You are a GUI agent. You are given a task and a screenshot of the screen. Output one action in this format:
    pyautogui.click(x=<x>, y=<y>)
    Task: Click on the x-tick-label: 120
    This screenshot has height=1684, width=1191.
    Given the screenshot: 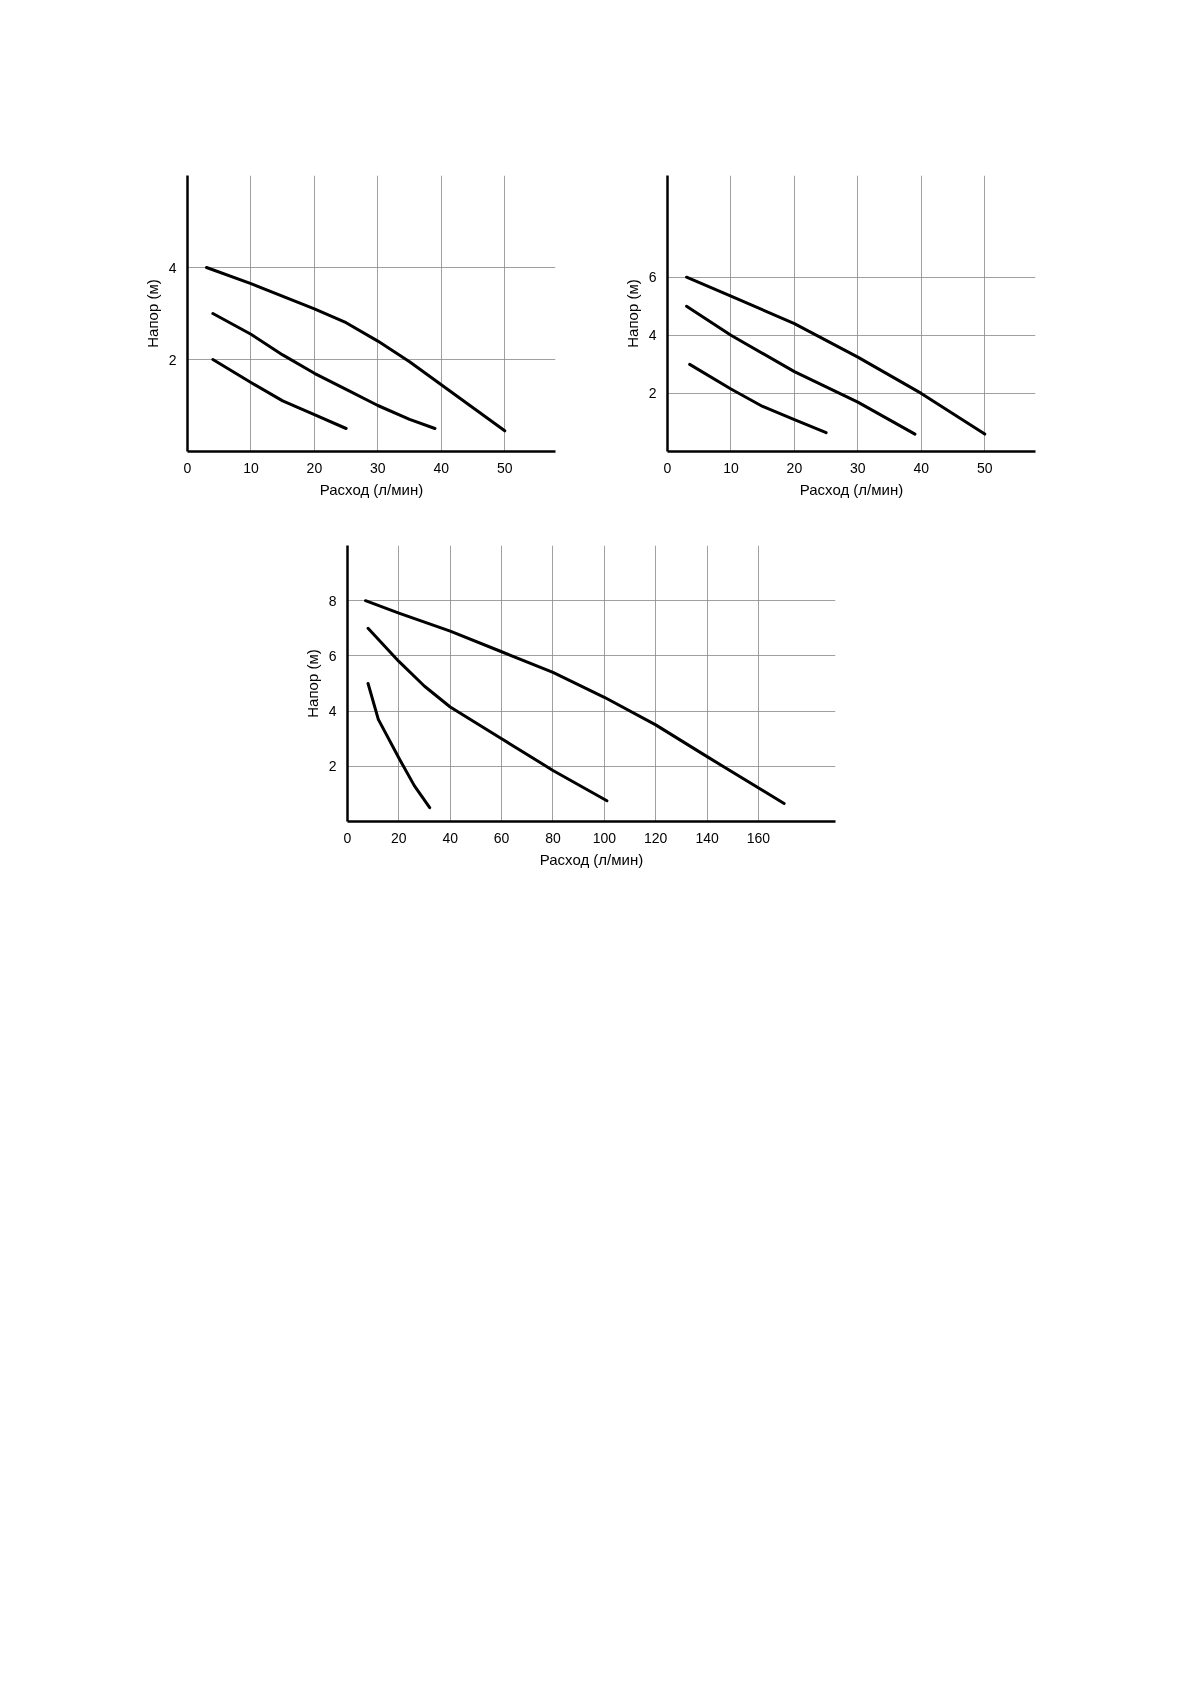 What is the action you would take?
    pyautogui.click(x=656, y=837)
    